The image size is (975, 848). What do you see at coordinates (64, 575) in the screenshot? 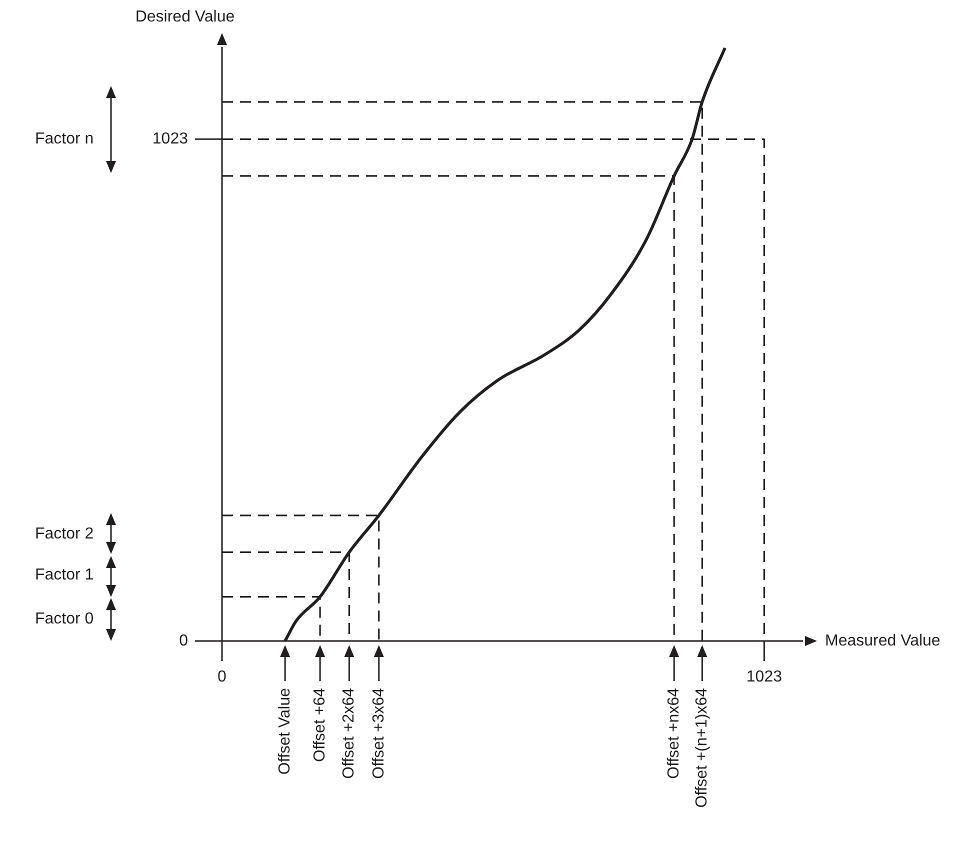
I see `text: Factor 1` at bounding box center [64, 575].